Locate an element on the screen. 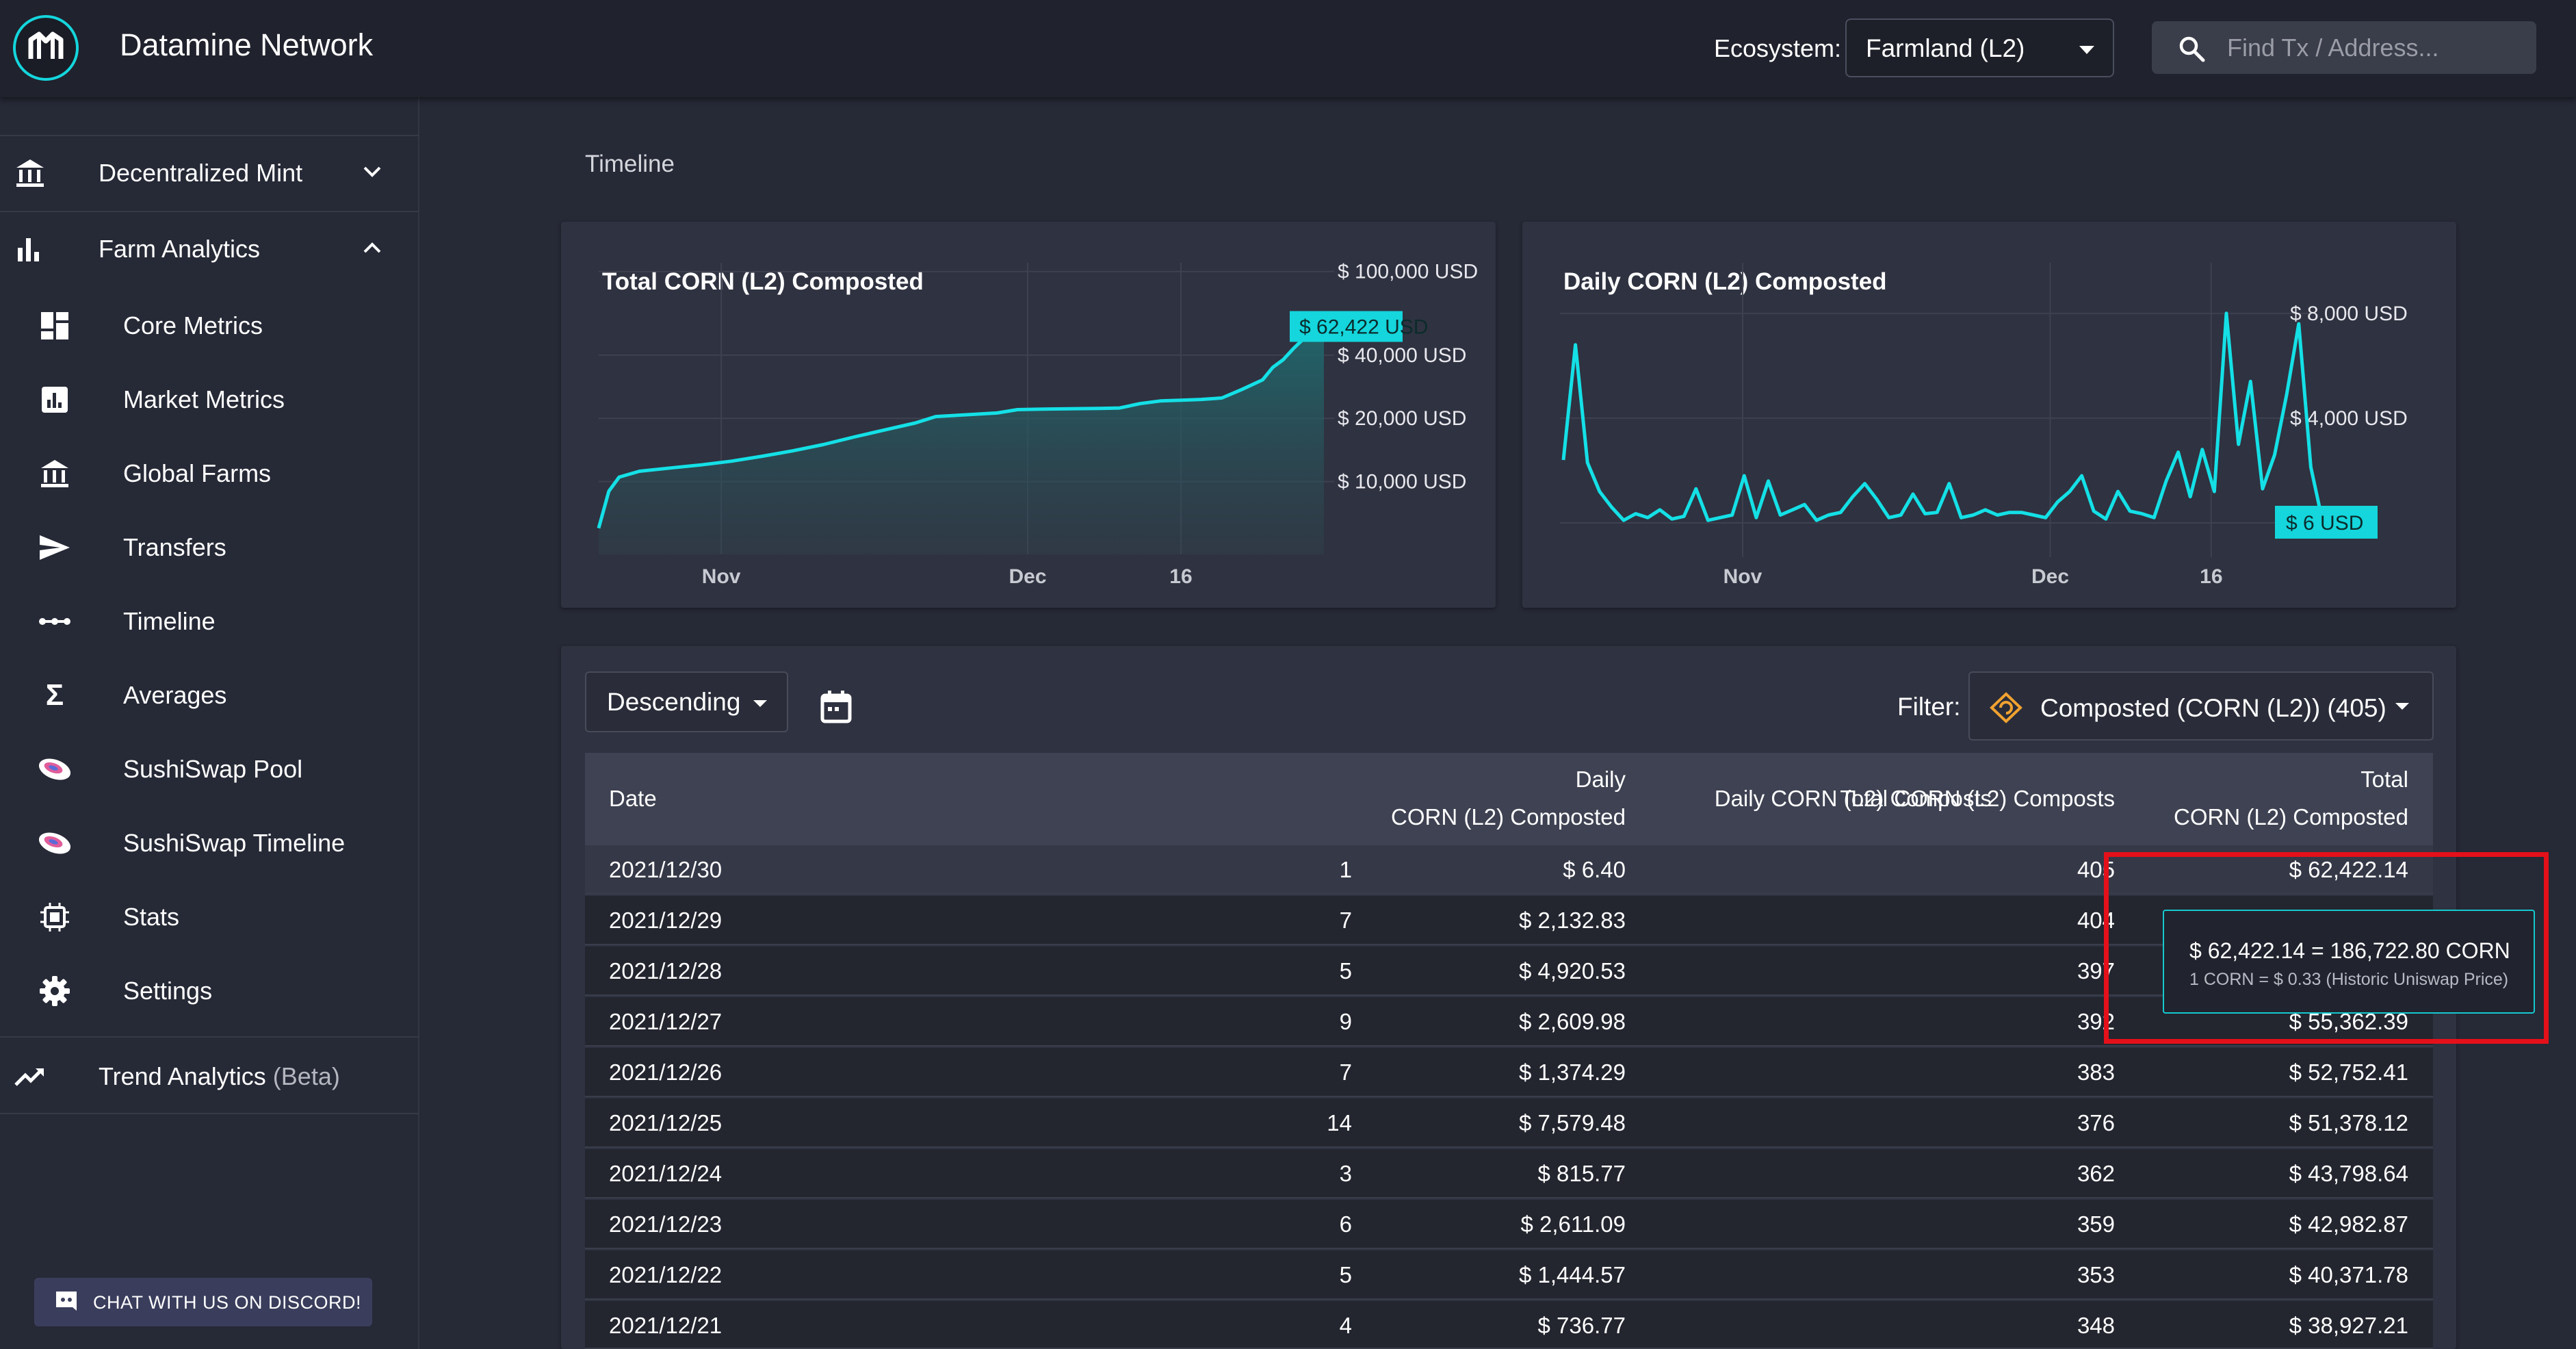 This screenshot has width=2576, height=1349. search-box is located at coordinates (2344, 47).